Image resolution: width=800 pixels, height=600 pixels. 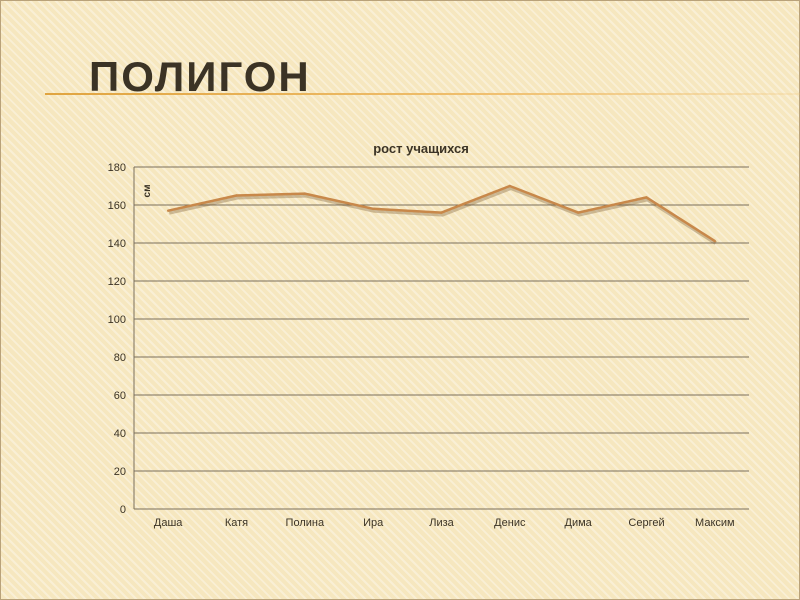 I want to click on y-axis-label: см, so click(x=147, y=191).